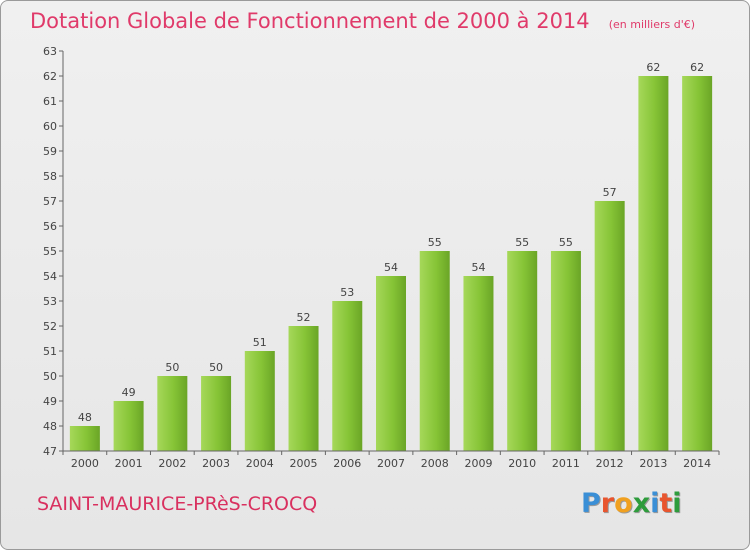  What do you see at coordinates (623, 503) in the screenshot?
I see `logo-letter: o` at bounding box center [623, 503].